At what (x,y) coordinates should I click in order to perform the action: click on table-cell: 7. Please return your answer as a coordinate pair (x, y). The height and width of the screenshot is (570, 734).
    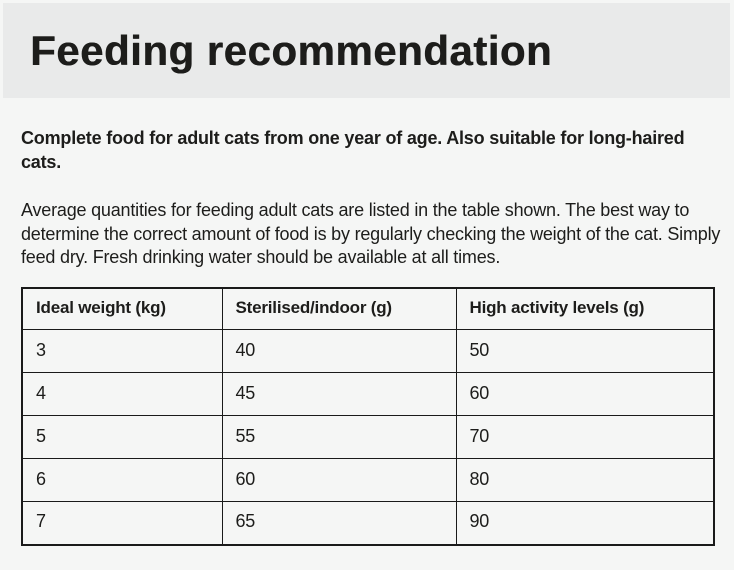
    Looking at the image, I should click on (122, 523).